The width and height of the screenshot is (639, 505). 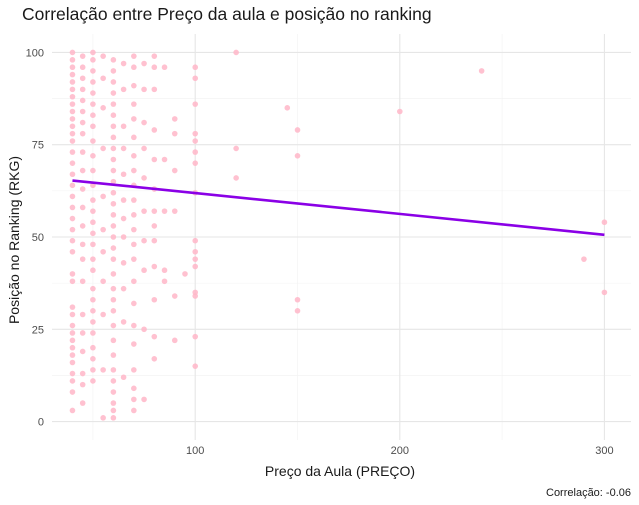 What do you see at coordinates (195, 451) in the screenshot?
I see `x-tick-label: 100` at bounding box center [195, 451].